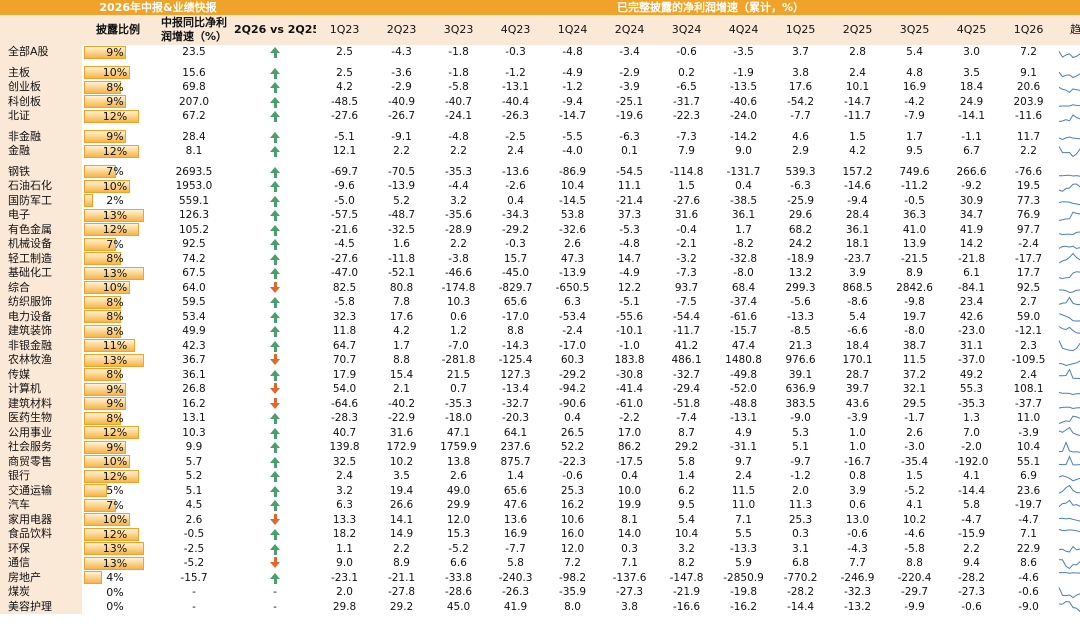 Image resolution: width=1080 pixels, height=638 pixels. I want to click on ratio-label: 8%, so click(115, 87).